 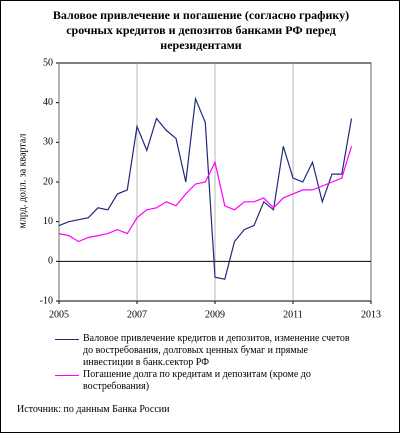 I want to click on y-tick-label: 0, so click(x=50, y=261).